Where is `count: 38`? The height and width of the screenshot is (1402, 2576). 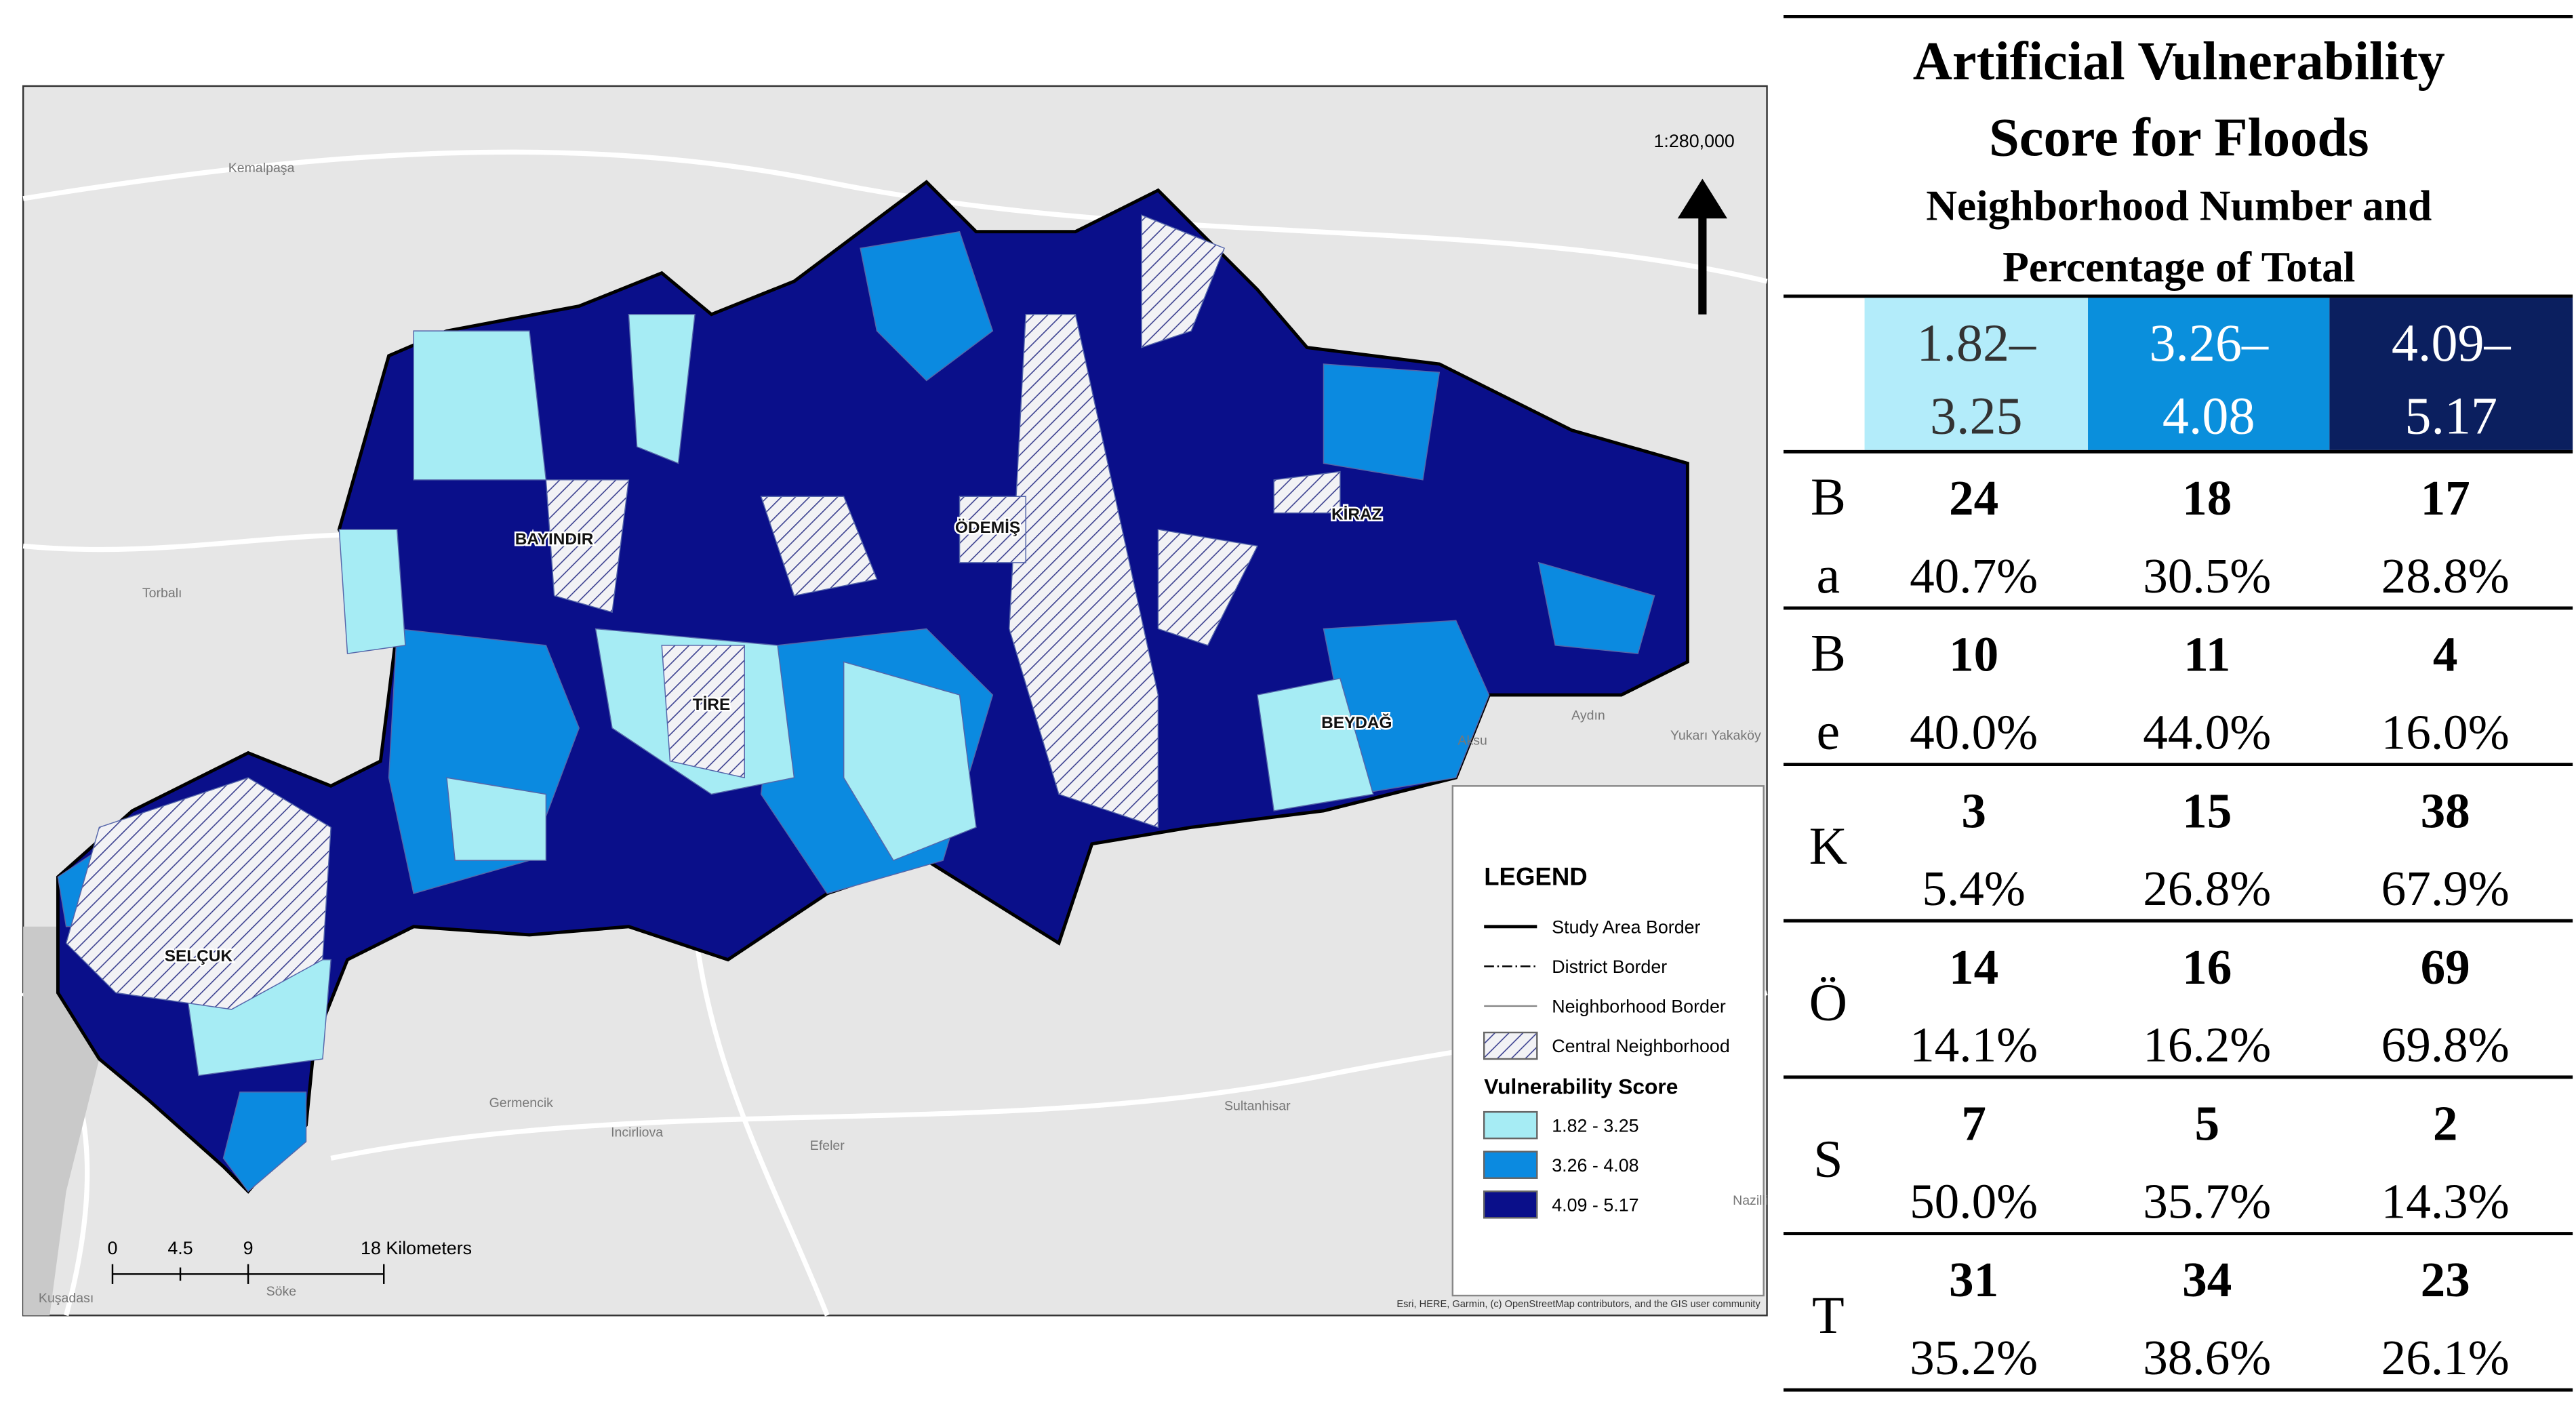
count: 38 is located at coordinates (2445, 810).